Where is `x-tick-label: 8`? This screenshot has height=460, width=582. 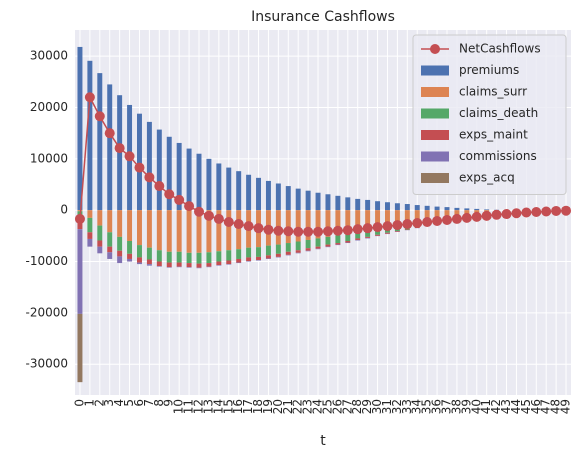 x-tick-label: 8 is located at coordinates (159, 403).